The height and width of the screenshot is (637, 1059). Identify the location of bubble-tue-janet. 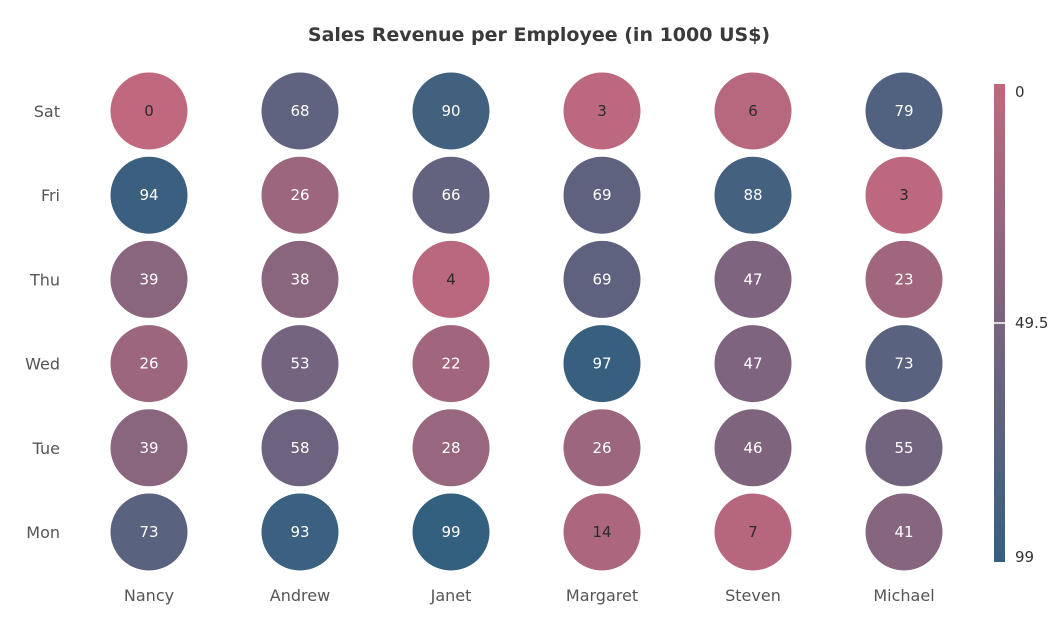
(451, 448).